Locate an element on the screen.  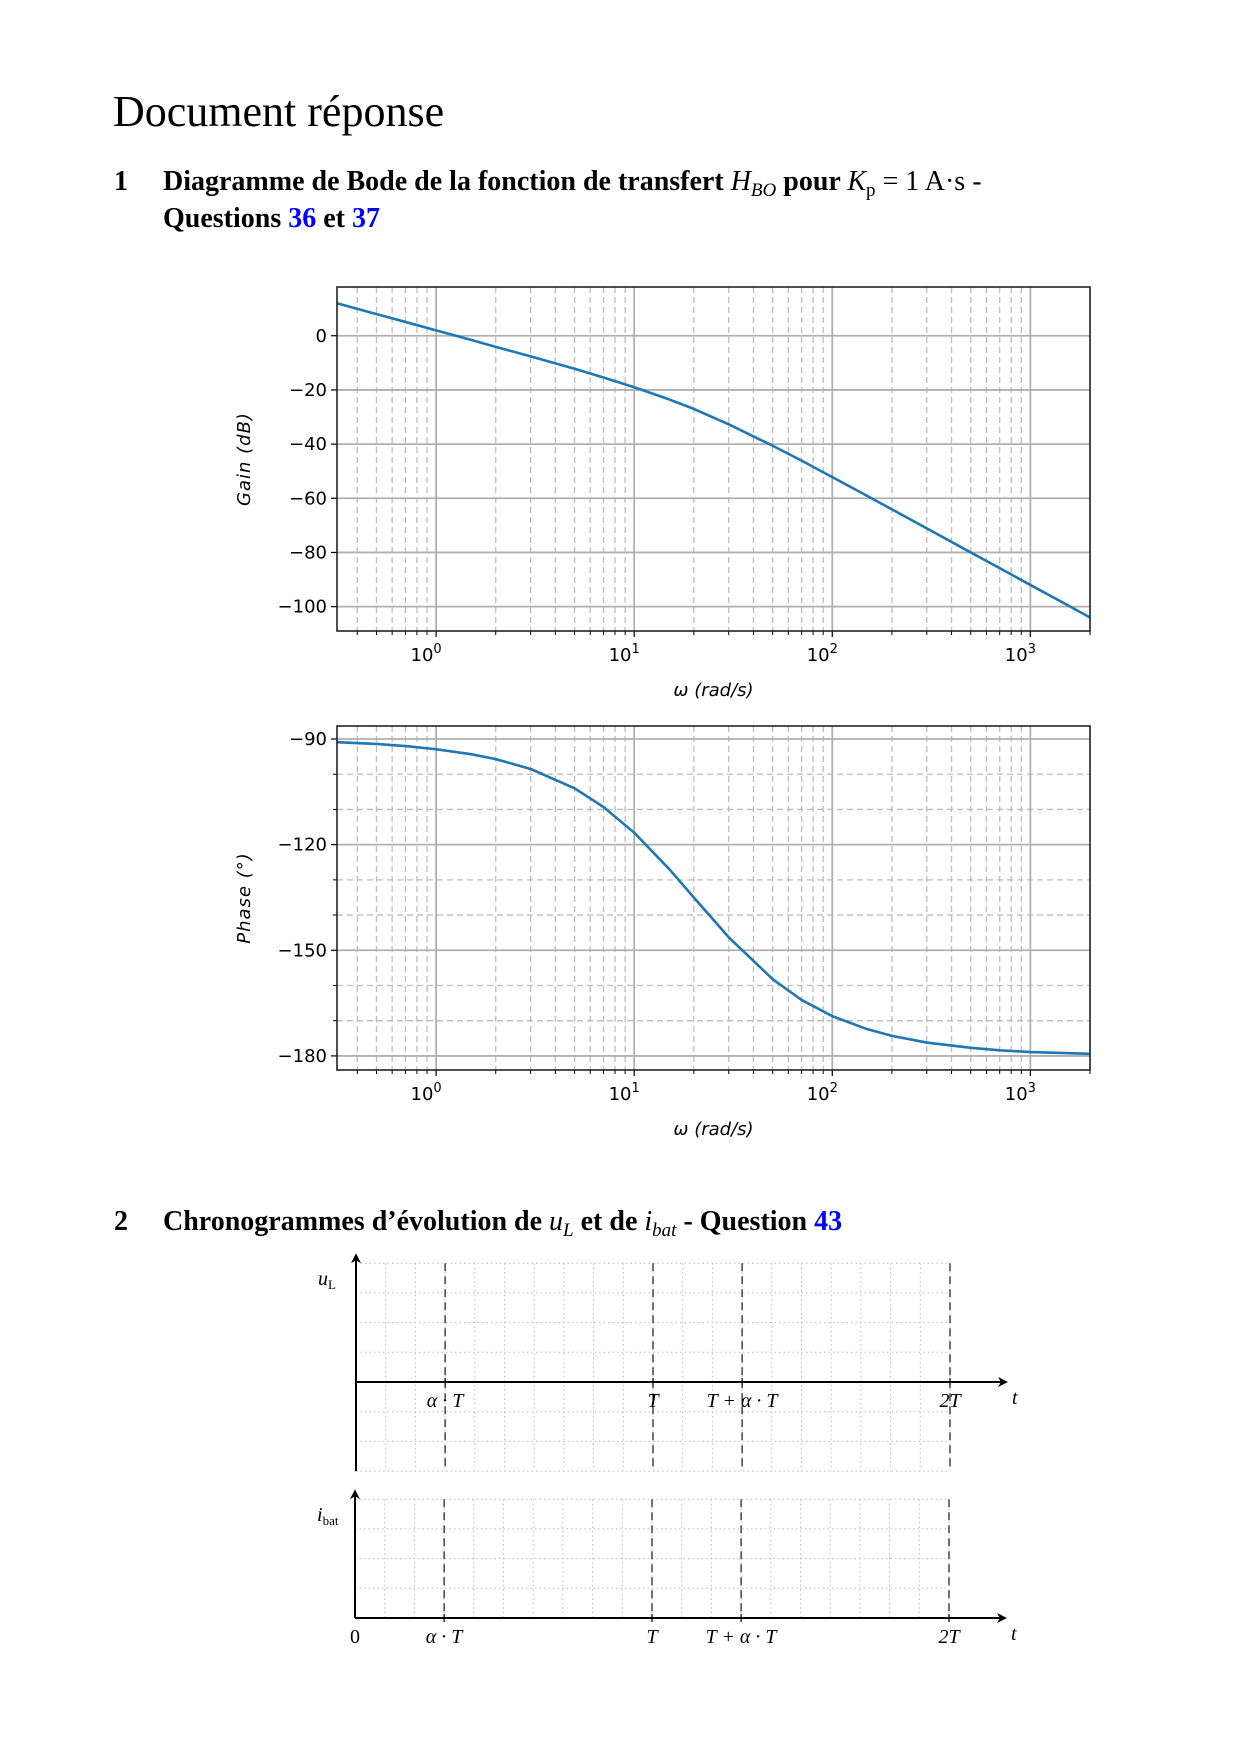
question-link-43: 43 is located at coordinates (828, 1221).